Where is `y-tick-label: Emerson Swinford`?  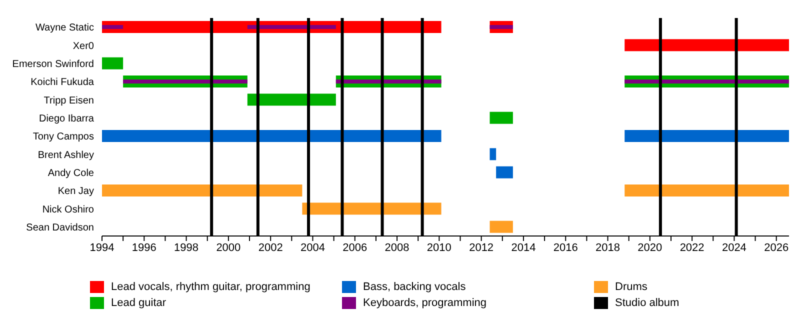 y-tick-label: Emerson Swinford is located at coordinates (53, 64).